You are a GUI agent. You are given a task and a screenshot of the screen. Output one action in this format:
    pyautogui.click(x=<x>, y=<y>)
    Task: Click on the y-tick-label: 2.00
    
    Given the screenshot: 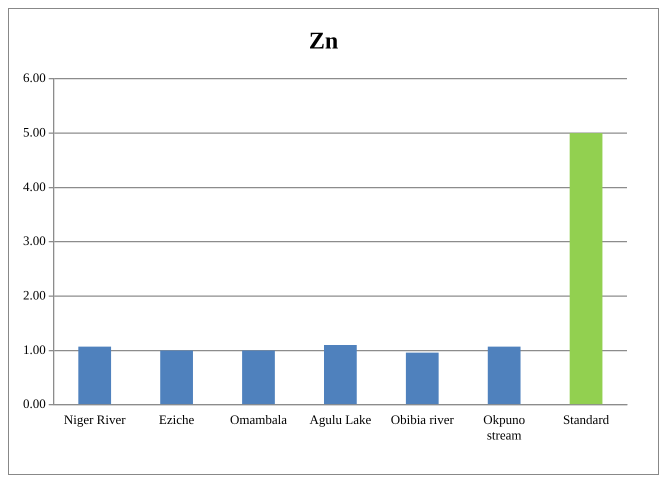 What is the action you would take?
    pyautogui.click(x=34, y=295)
    